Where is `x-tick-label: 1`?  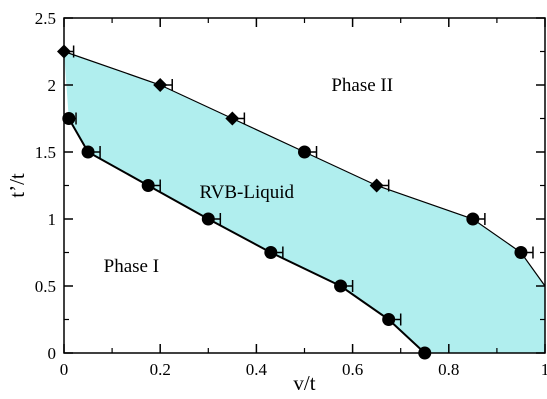
x-tick-label: 1 is located at coordinates (544, 369).